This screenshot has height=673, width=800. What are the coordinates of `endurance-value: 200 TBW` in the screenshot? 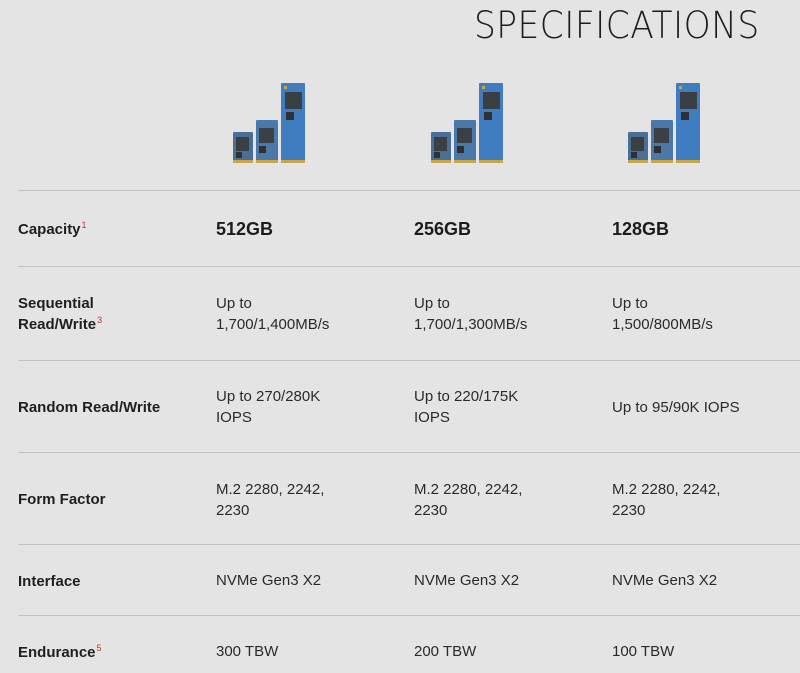 It's located at (445, 651).